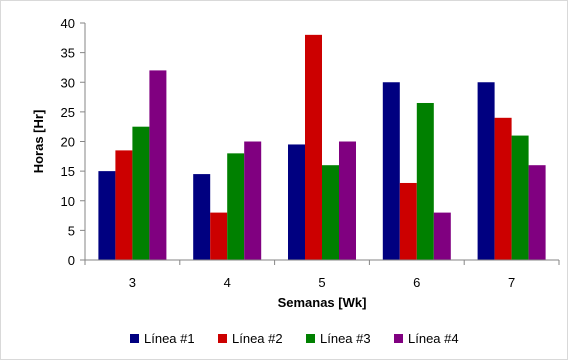 The height and width of the screenshot is (361, 568). What do you see at coordinates (68, 112) in the screenshot?
I see `y-tick-label: 25` at bounding box center [68, 112].